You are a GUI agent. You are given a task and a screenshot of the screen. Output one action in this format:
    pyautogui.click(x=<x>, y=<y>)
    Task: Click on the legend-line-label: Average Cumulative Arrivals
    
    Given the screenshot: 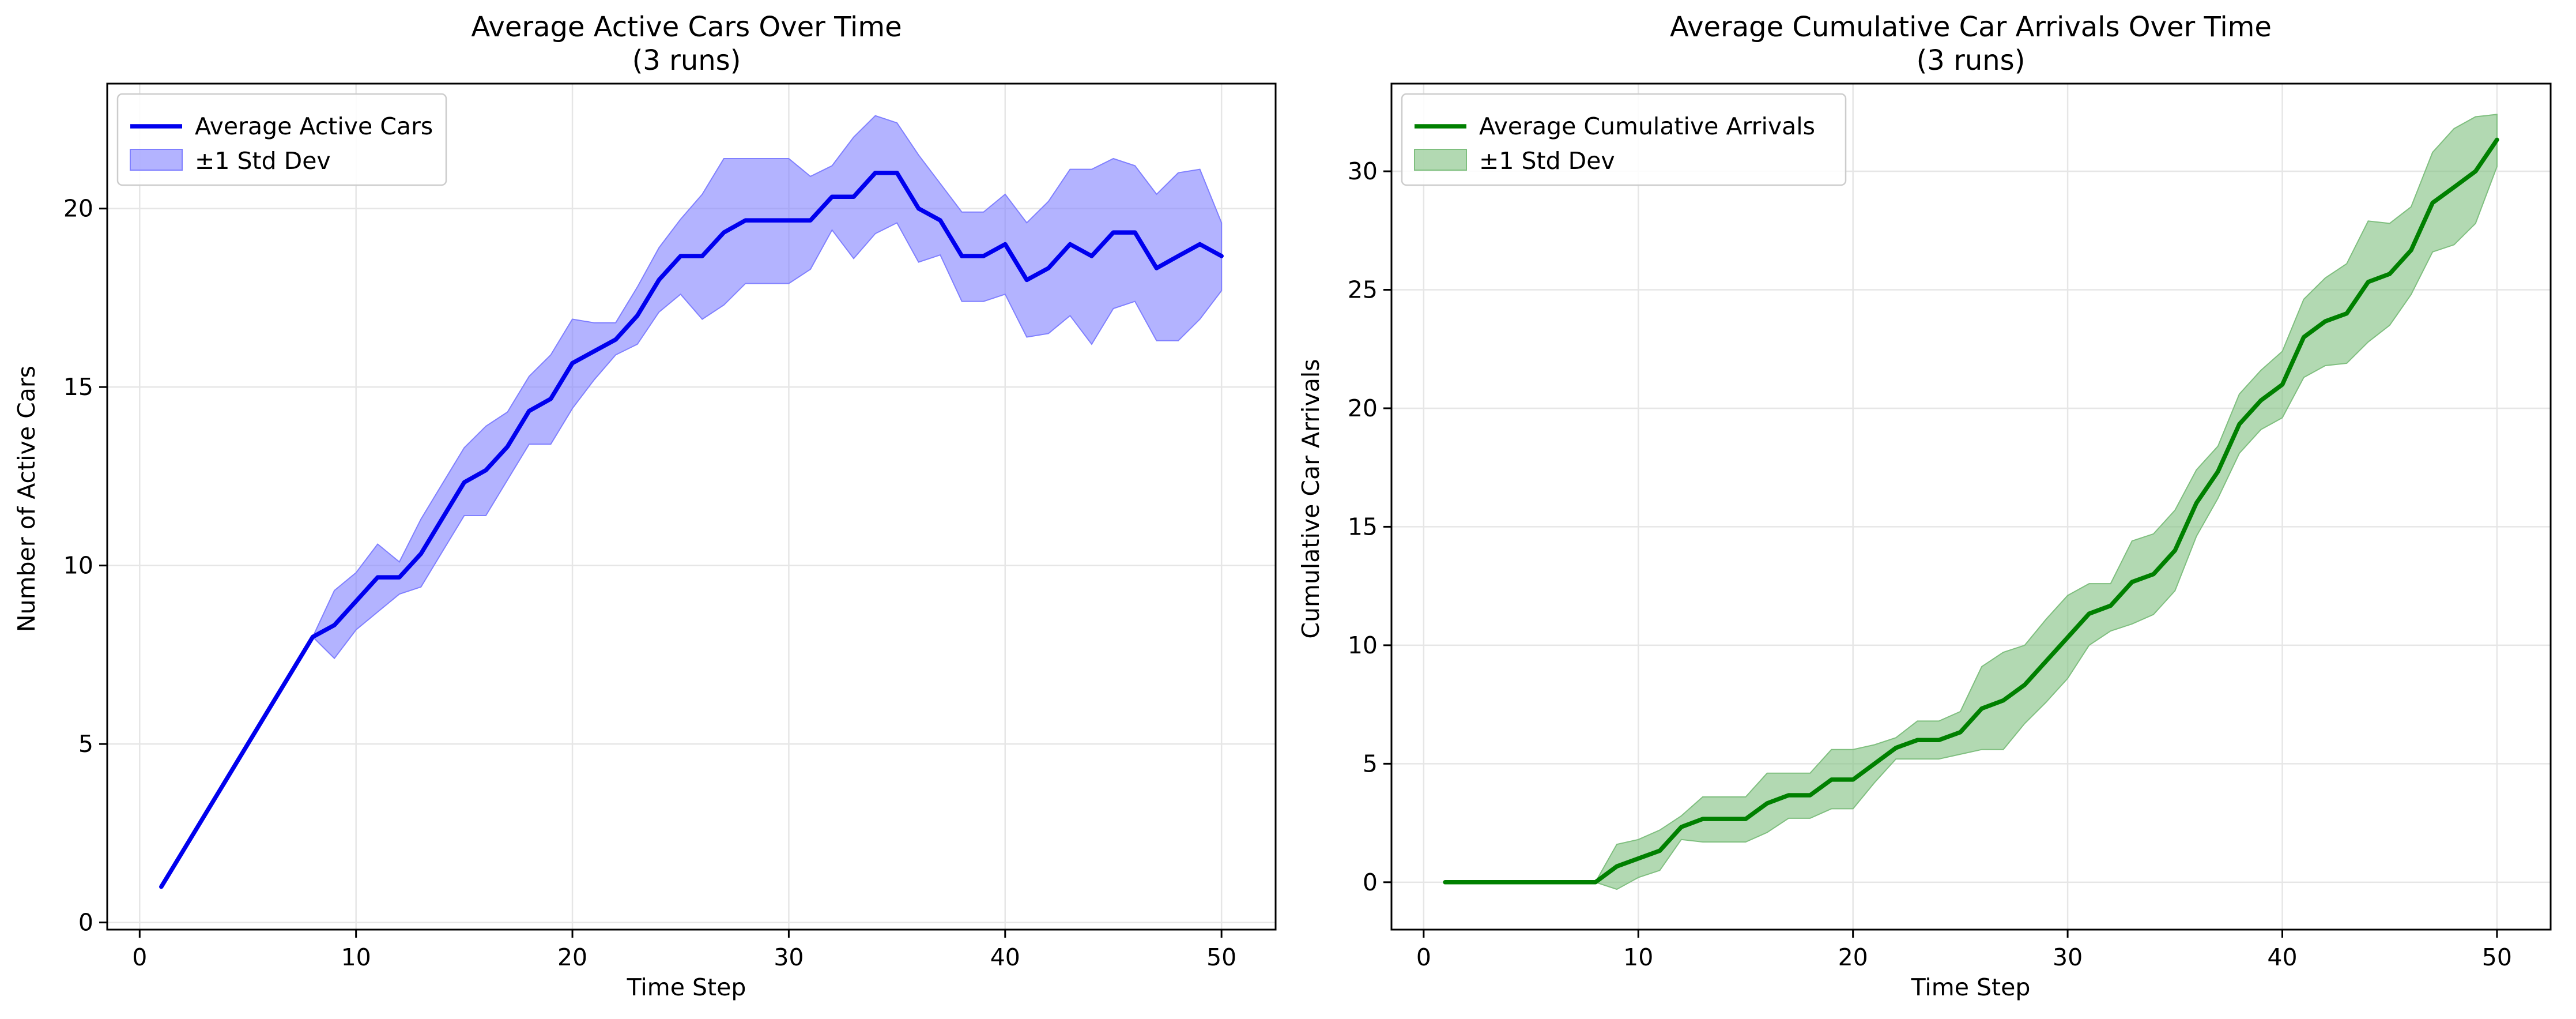 What is the action you would take?
    pyautogui.click(x=1647, y=126)
    